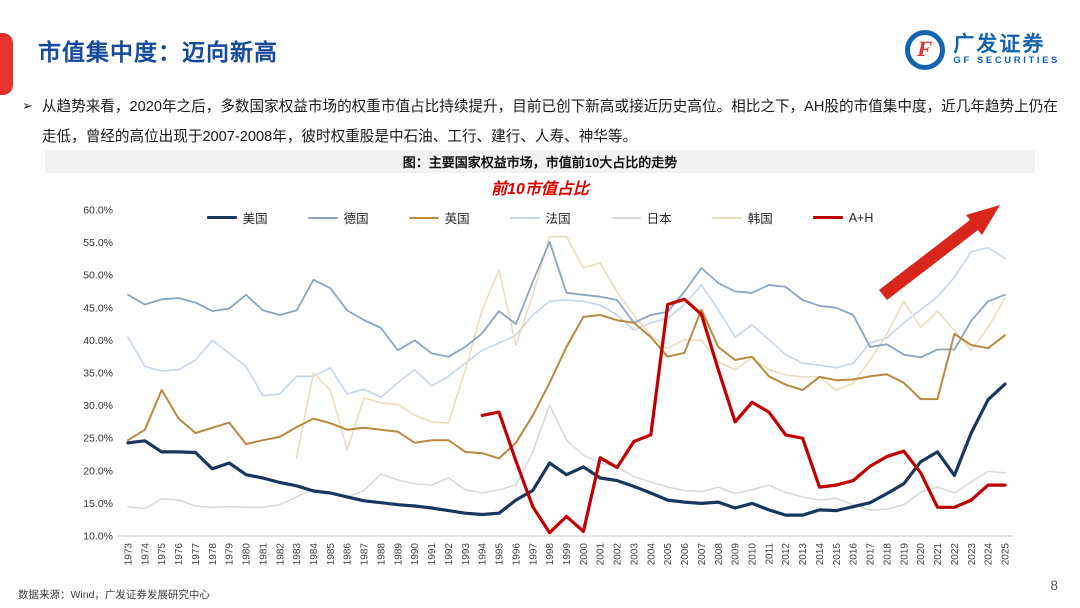 This screenshot has width=1080, height=608. Describe the element at coordinates (871, 554) in the screenshot. I see `x-tick-label: 2017` at that location.